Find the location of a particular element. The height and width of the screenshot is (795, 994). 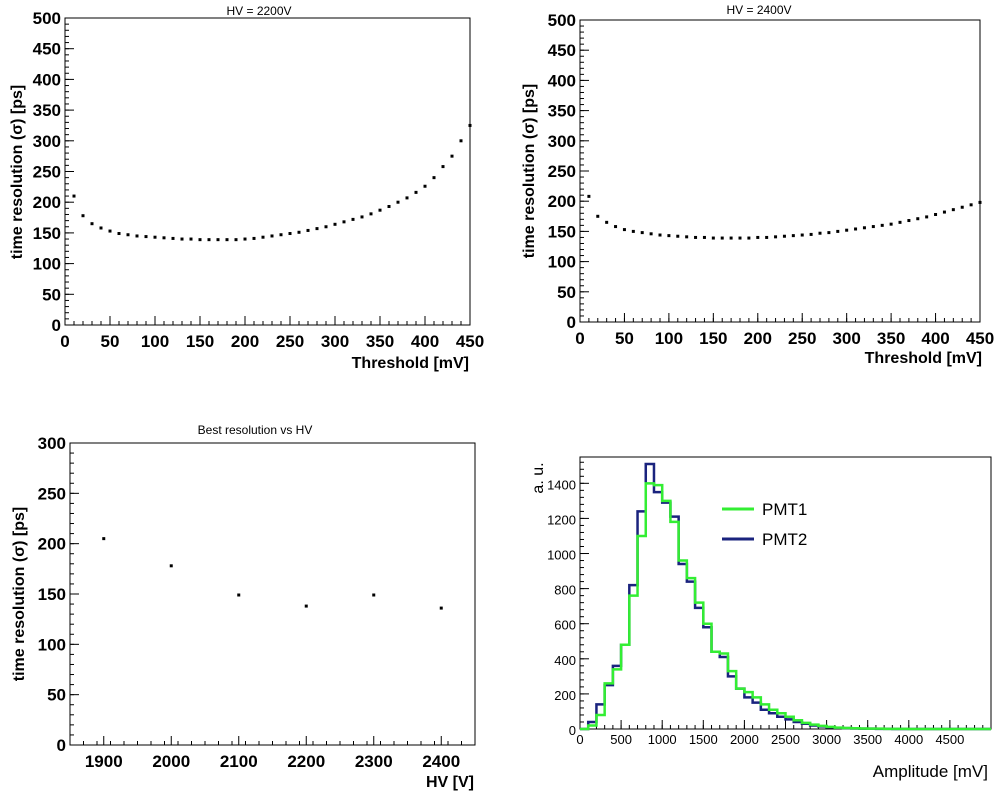

x-tick-label: 2000 is located at coordinates (171, 761).